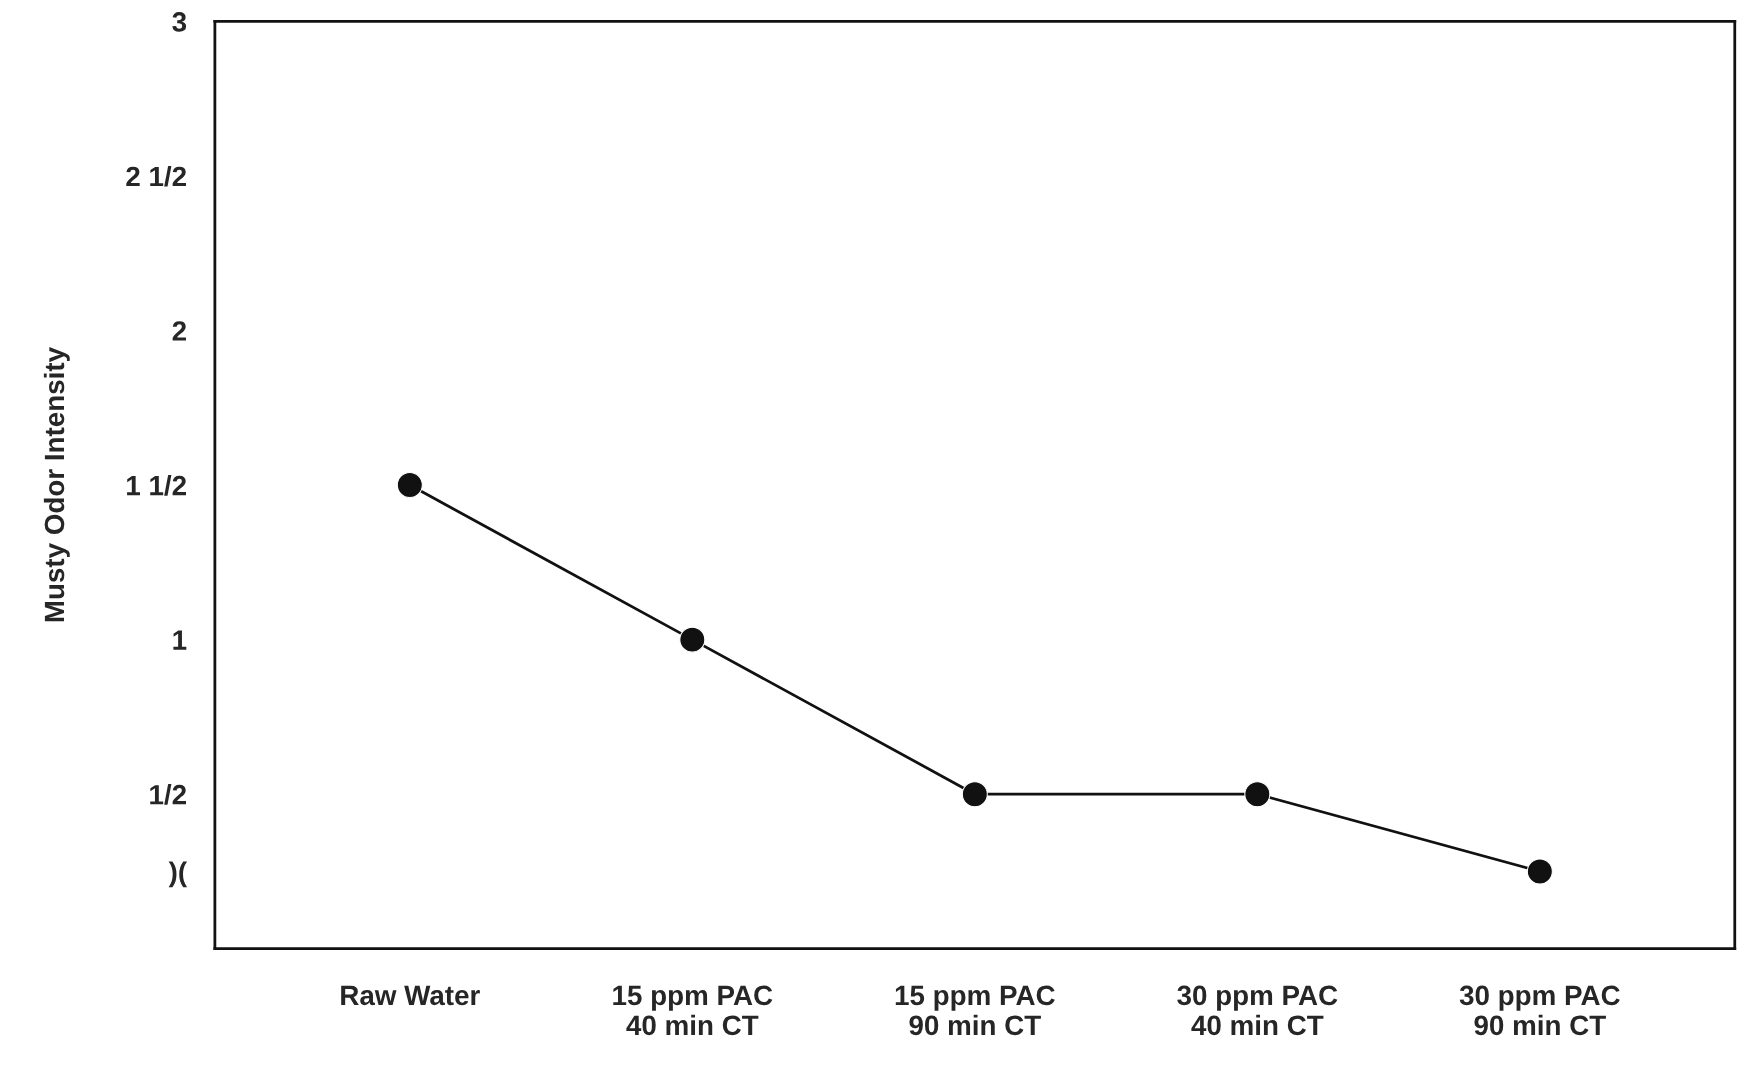  Describe the element at coordinates (975, 1010) in the screenshot. I see `x-tick-label: 15 ppm PAC 90 min CT` at that location.